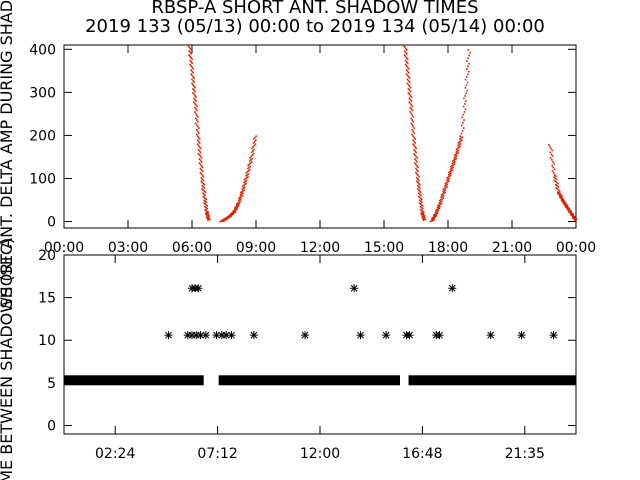  What do you see at coordinates (525, 454) in the screenshot?
I see `bottom-x-tick-label: 21:35` at bounding box center [525, 454].